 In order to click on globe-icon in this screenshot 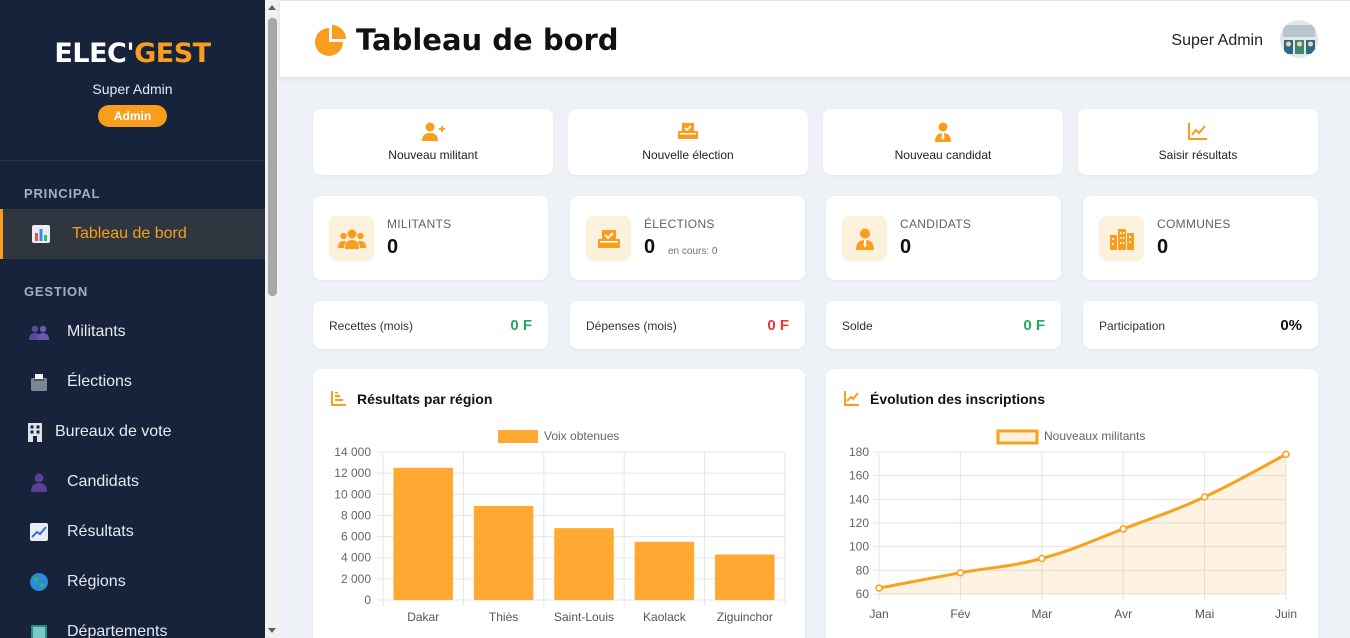, I will do `click(39, 582)`.